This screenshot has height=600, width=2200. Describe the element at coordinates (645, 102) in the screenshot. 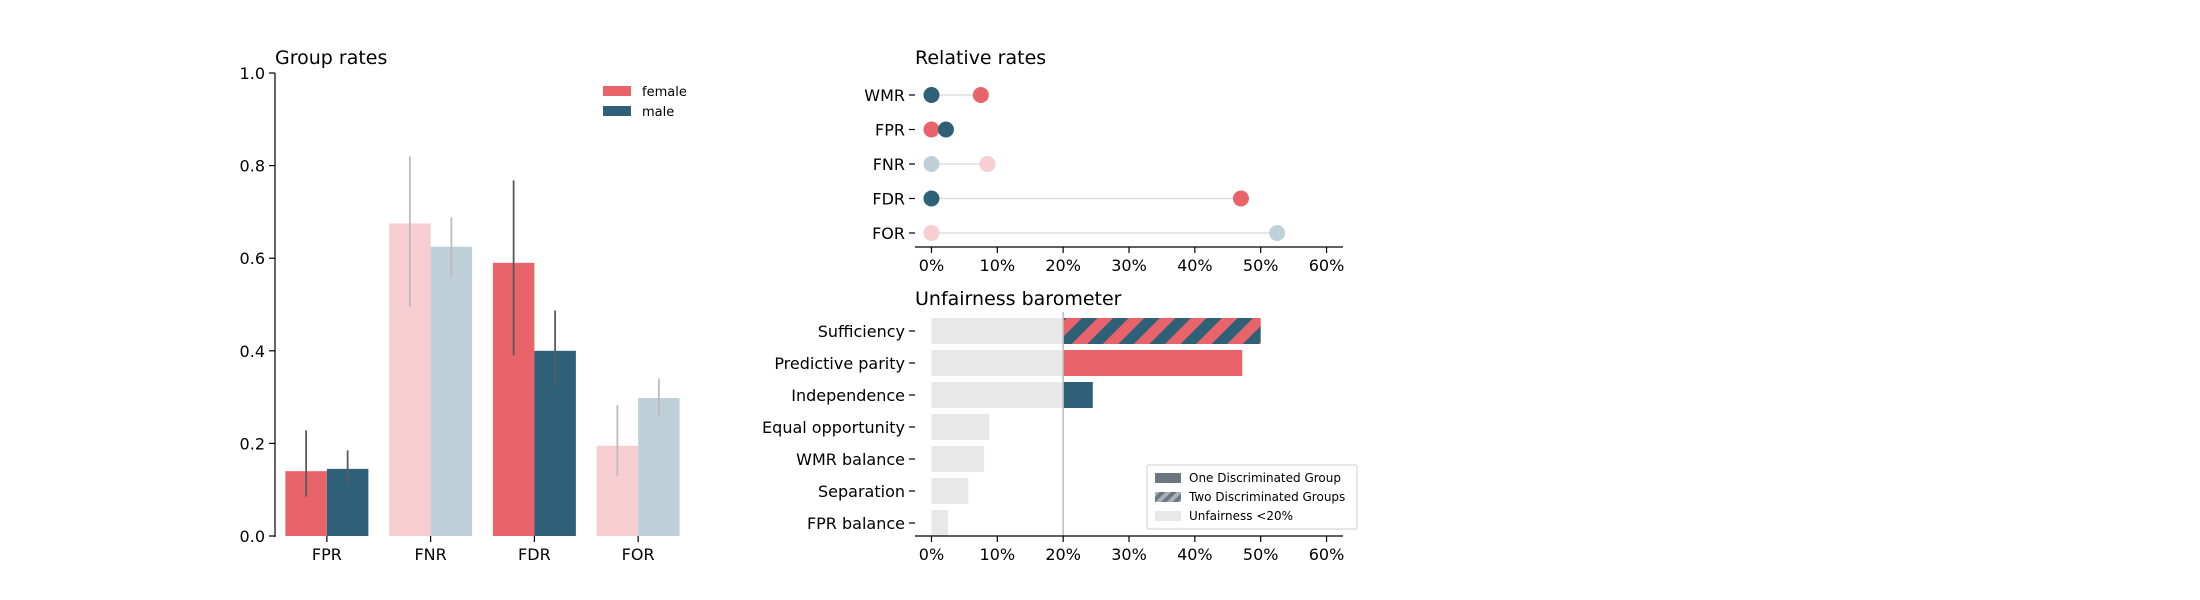

I see `group-rates-legend: female male` at that location.